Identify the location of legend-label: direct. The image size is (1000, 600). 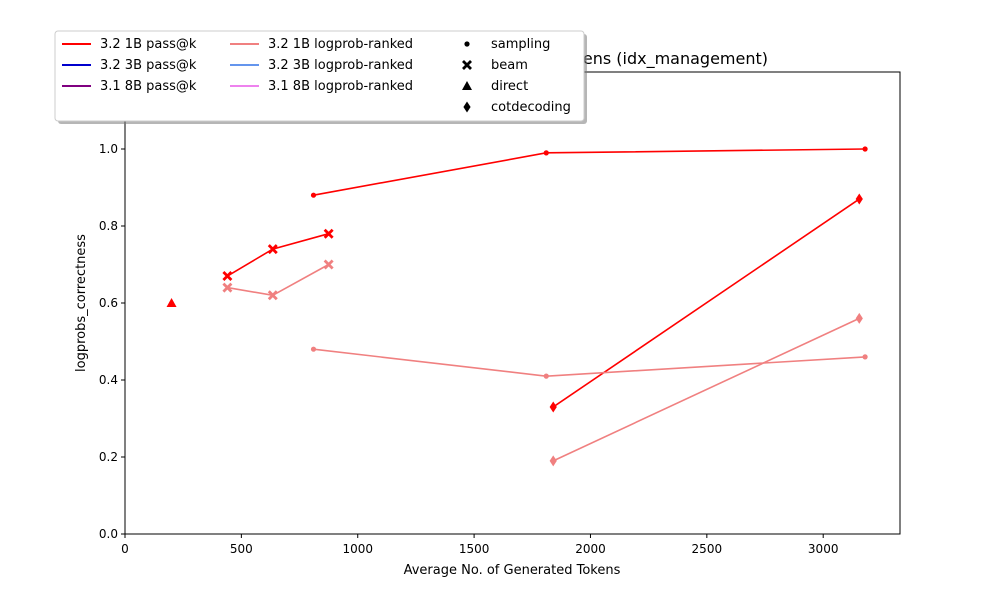
(509, 86).